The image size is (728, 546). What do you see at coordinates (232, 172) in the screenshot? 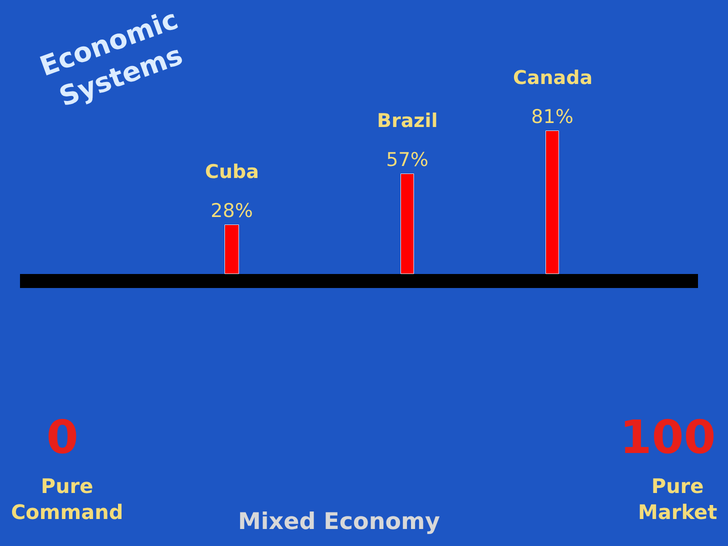
I see `annotation: Cuba` at bounding box center [232, 172].